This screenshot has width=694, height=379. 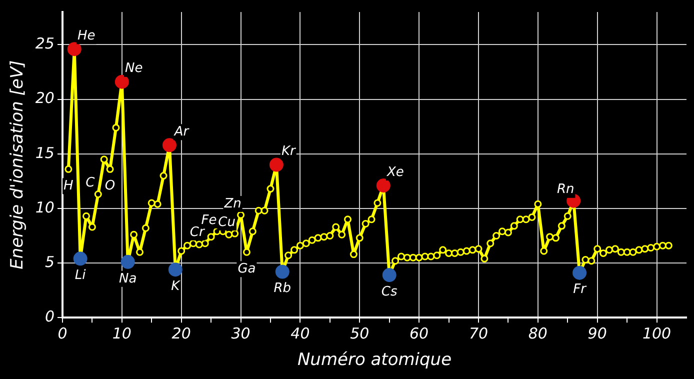 I want to click on x-tick-label: 40, so click(x=300, y=333).